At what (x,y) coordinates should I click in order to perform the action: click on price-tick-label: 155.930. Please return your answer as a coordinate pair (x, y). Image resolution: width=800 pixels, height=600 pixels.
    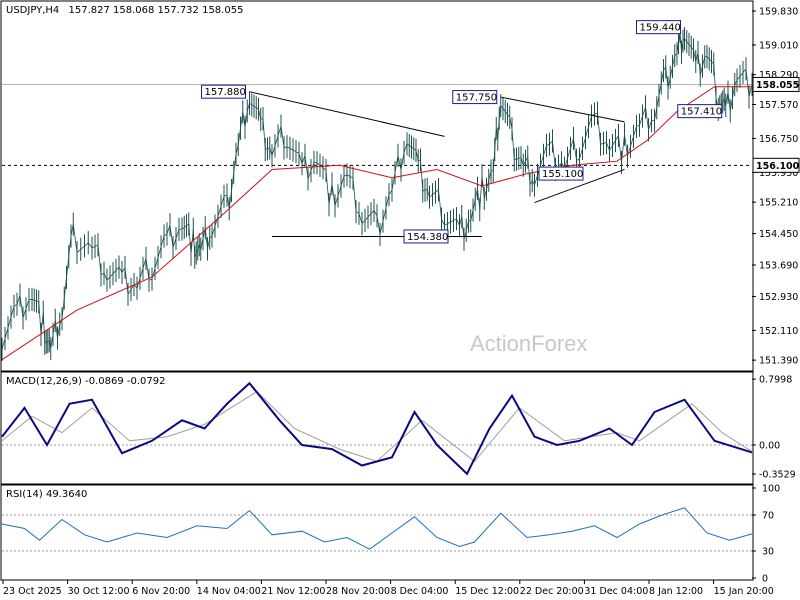
    Looking at the image, I should click on (778, 173).